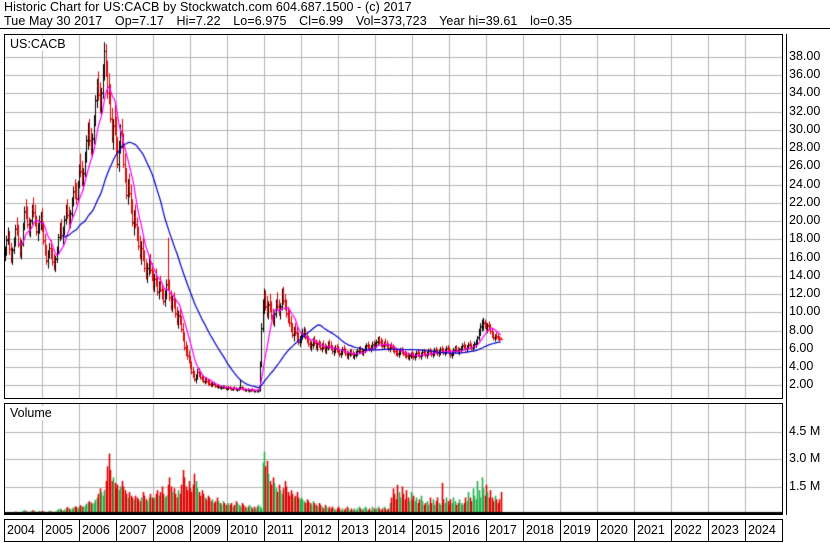  I want to click on price-tick-10.00: 10.00, so click(805, 311).